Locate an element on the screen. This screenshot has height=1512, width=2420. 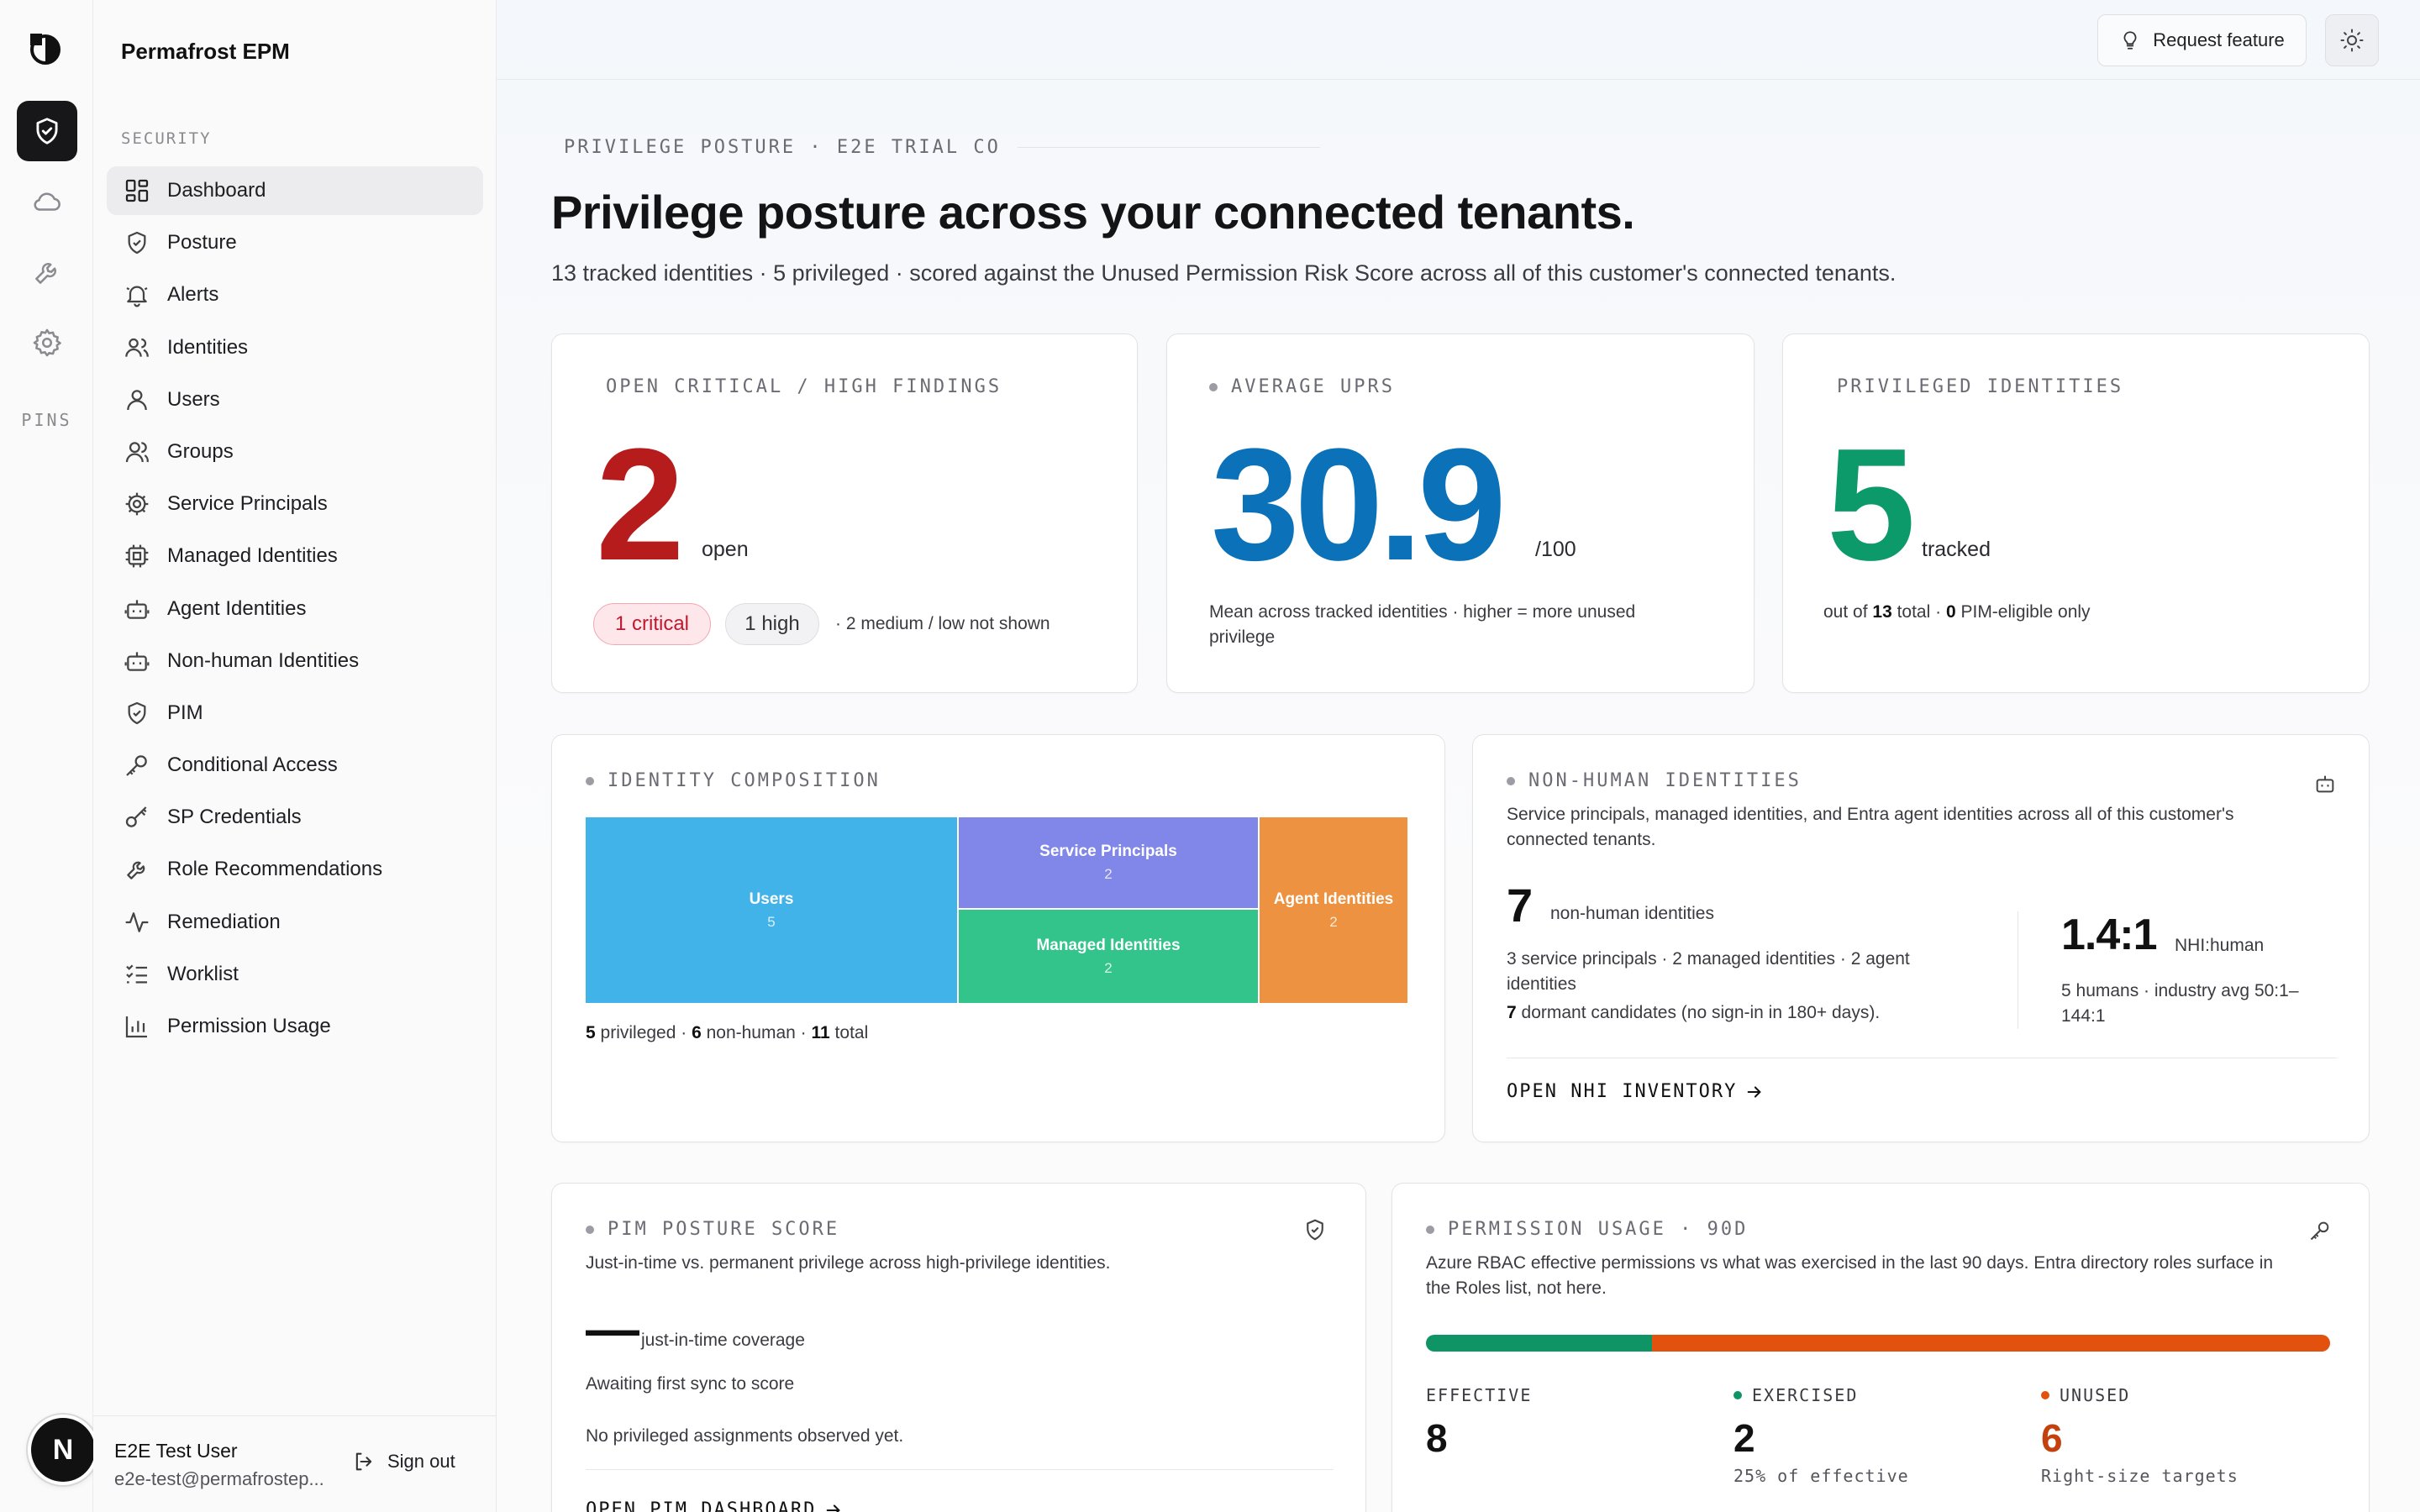
pins-label: PINS is located at coordinates (46, 420).